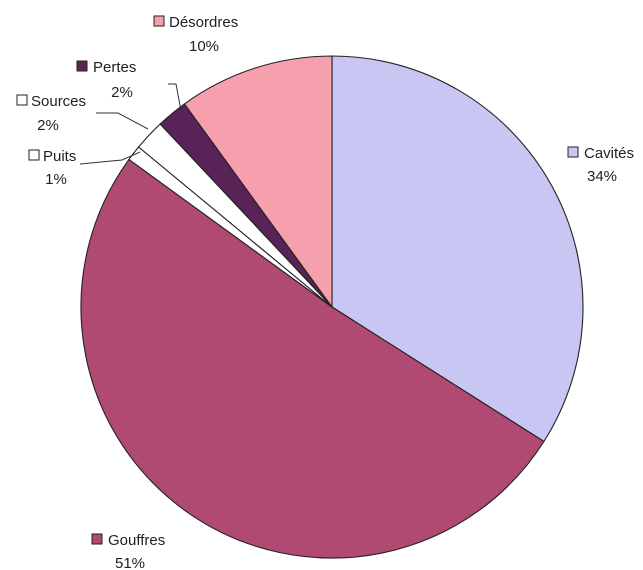  Describe the element at coordinates (34, 155) in the screenshot. I see `legend-swatch-puits` at that location.